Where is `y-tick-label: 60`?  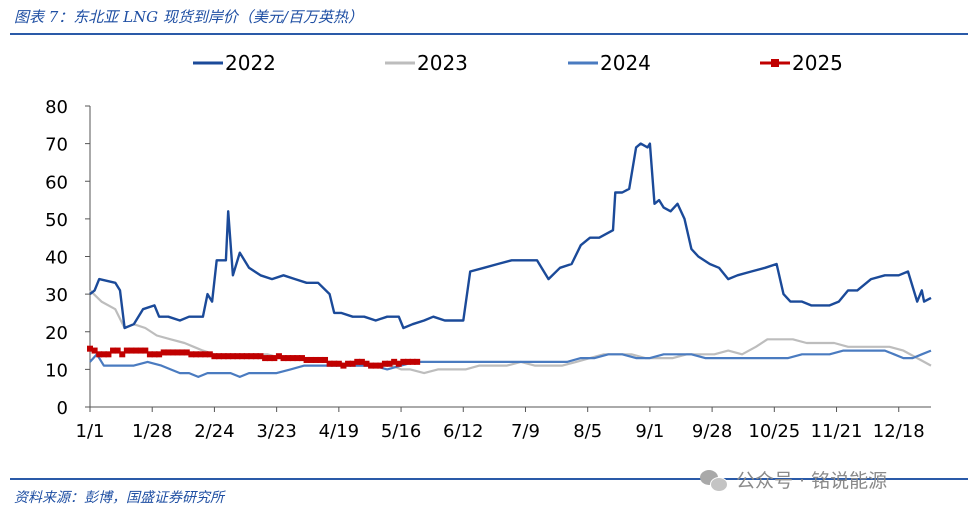
y-tick-label: 60 is located at coordinates (56, 182).